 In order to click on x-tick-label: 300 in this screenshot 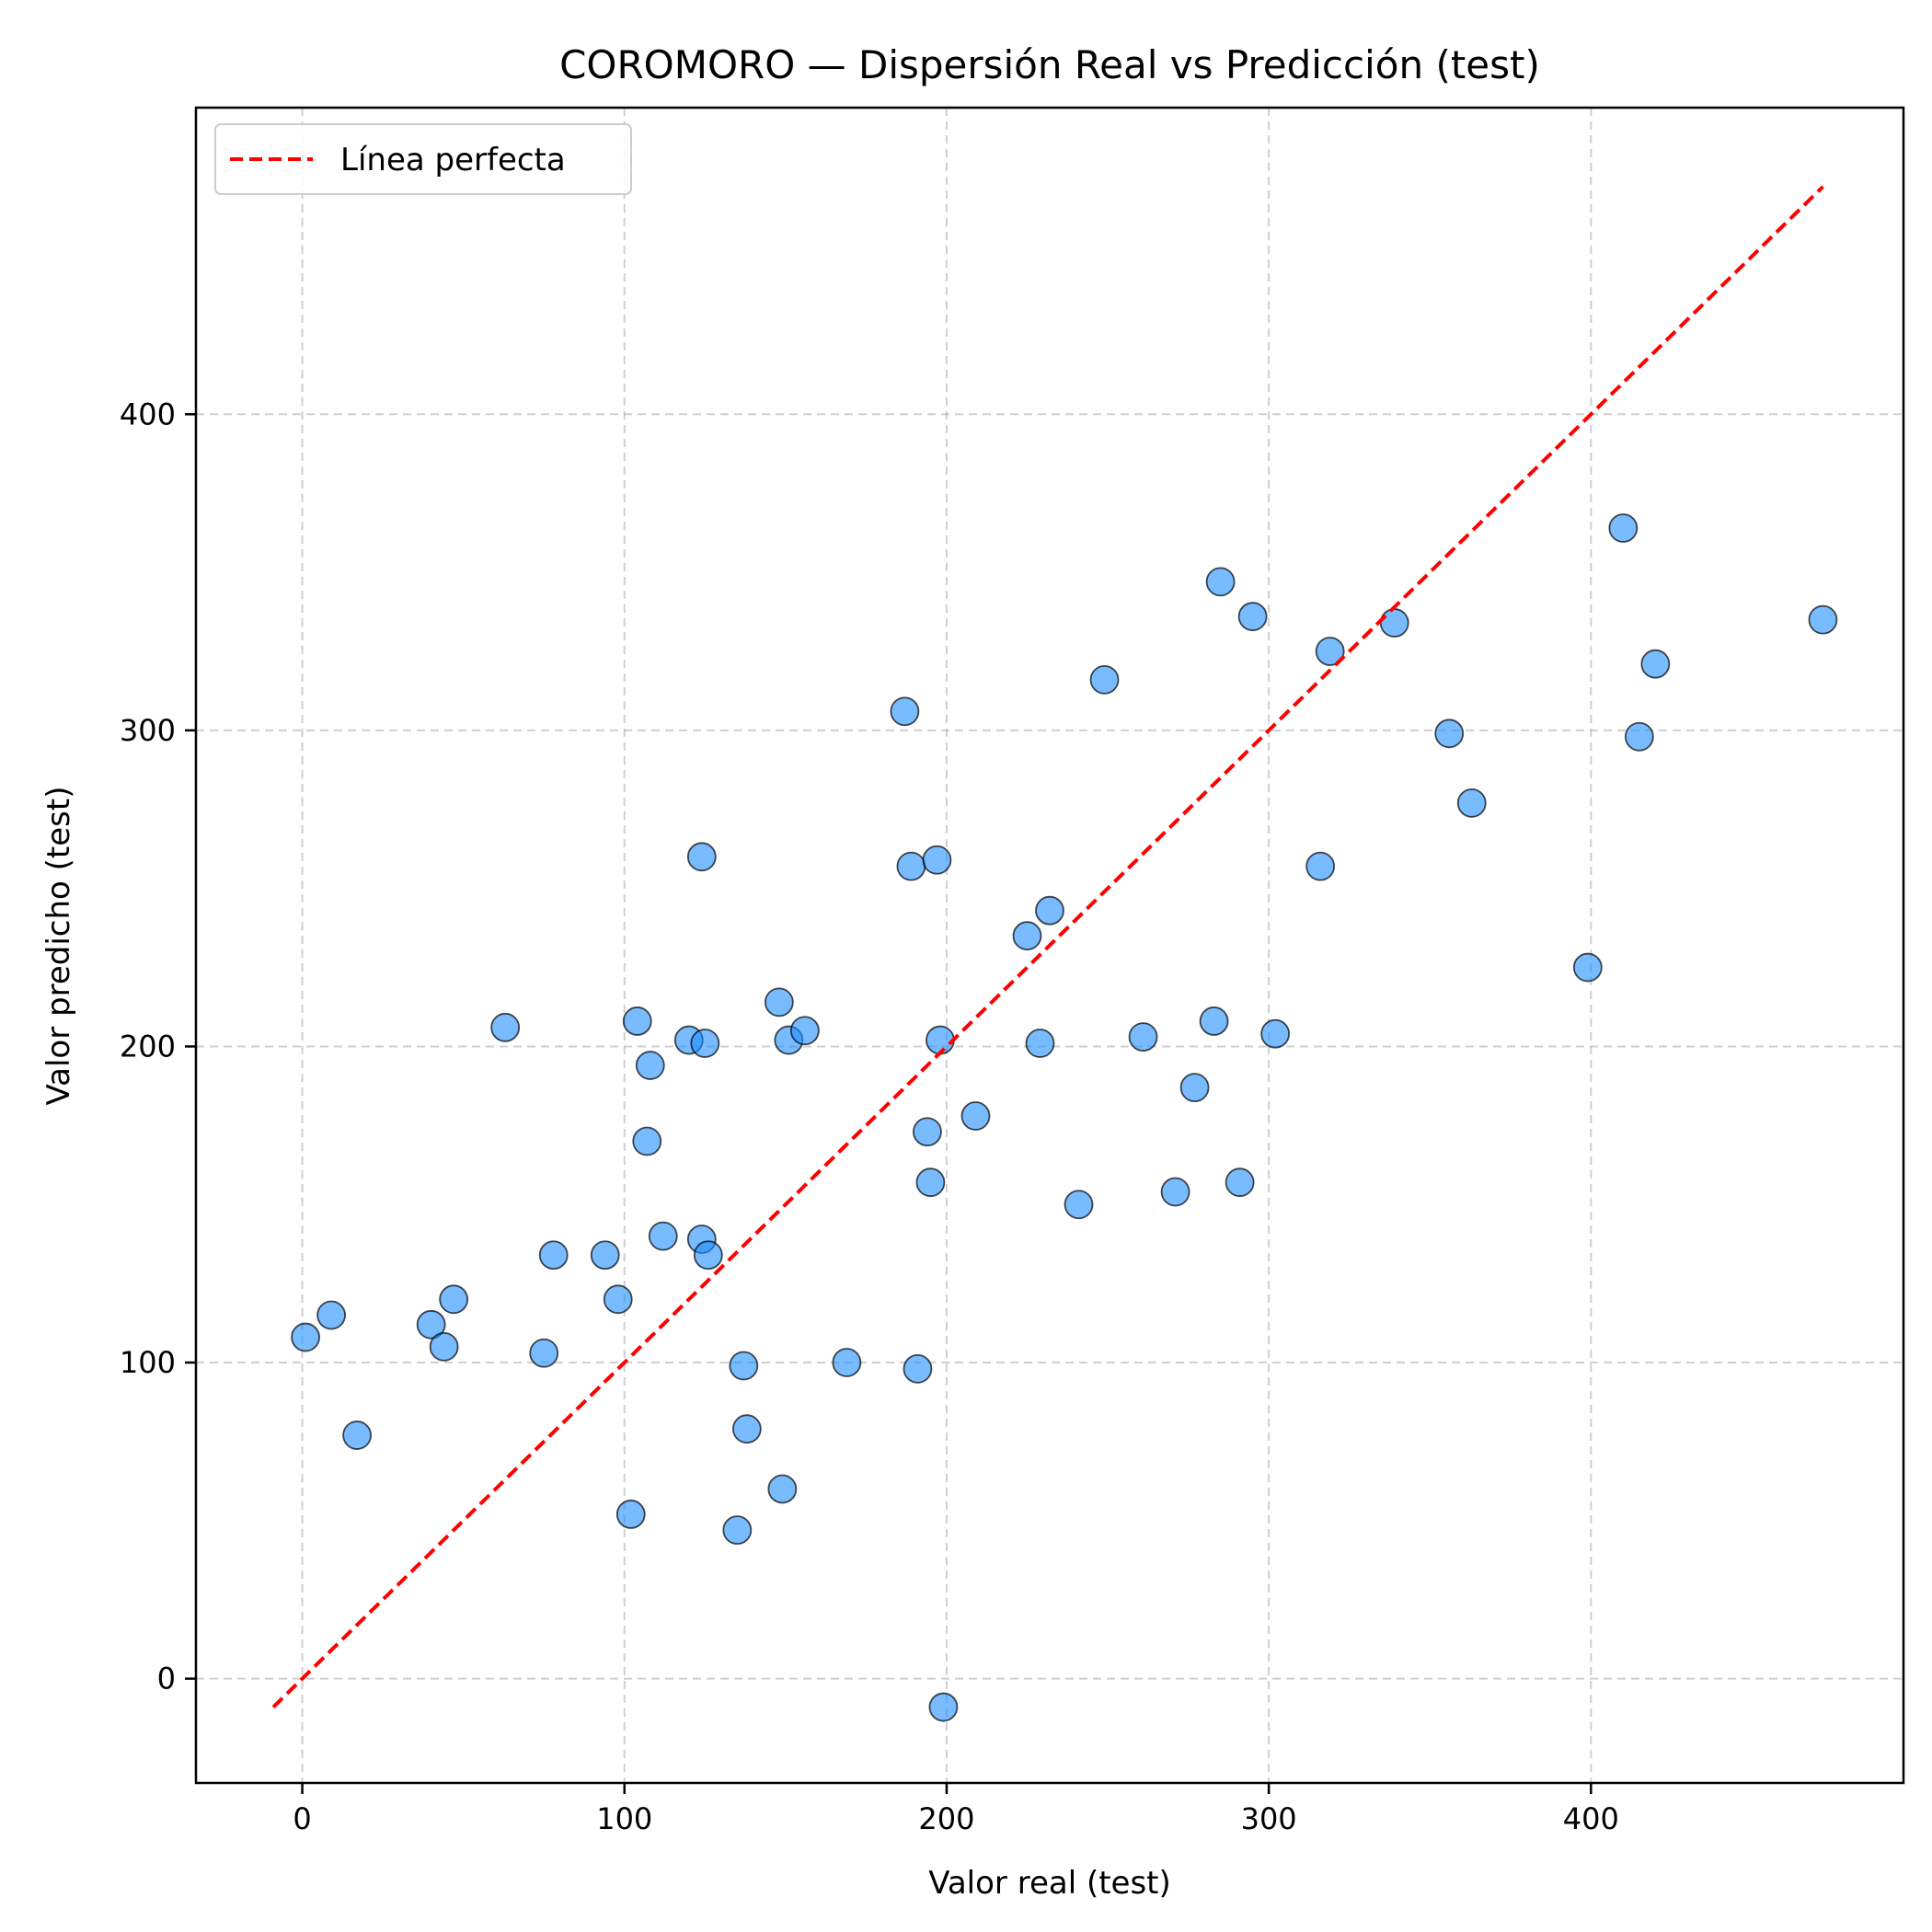, I will do `click(1269, 1818)`.